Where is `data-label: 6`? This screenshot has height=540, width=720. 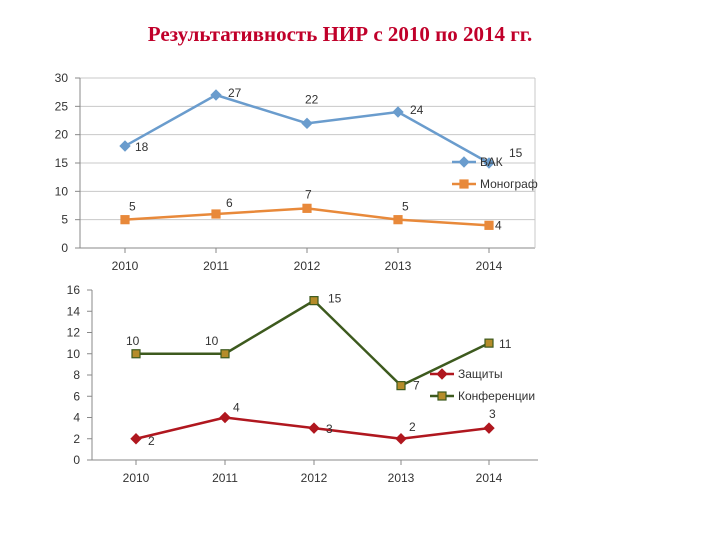
data-label: 6 is located at coordinates (229, 203).